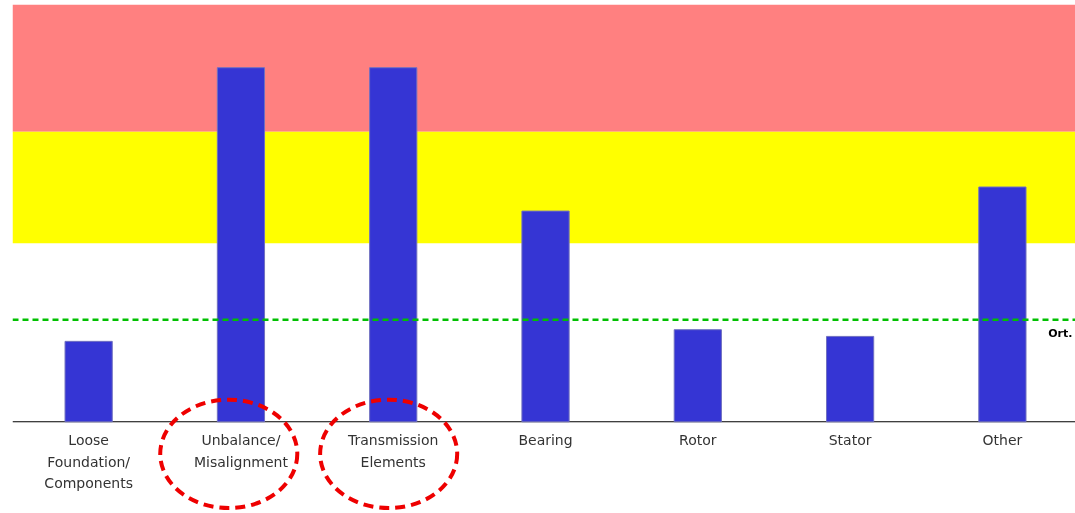 The height and width of the screenshot is (513, 1075). What do you see at coordinates (698, 440) in the screenshot?
I see `x-tick-label: Rotor` at bounding box center [698, 440].